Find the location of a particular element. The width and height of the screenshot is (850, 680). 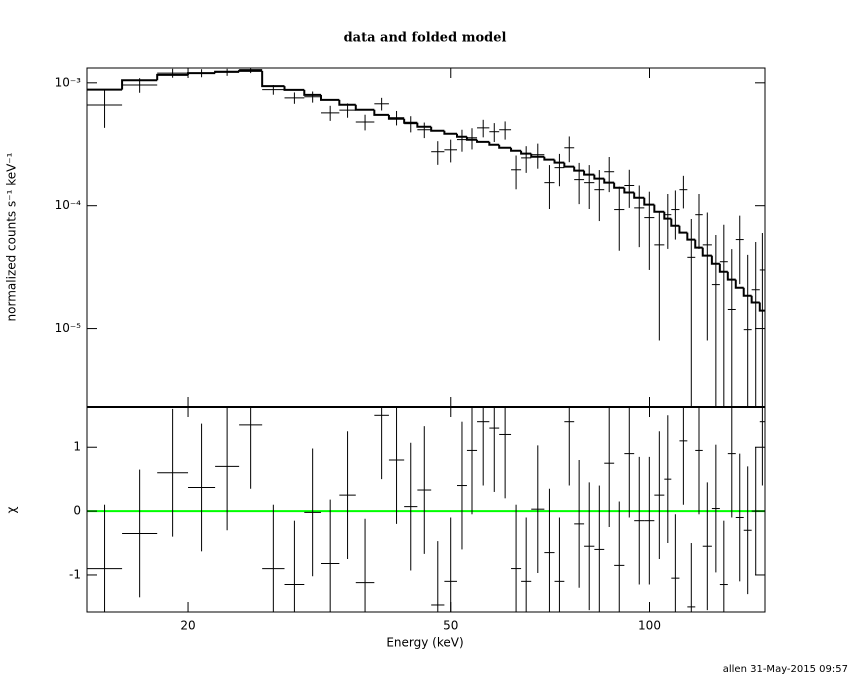

y-axis-label: χ is located at coordinates (12, 509).